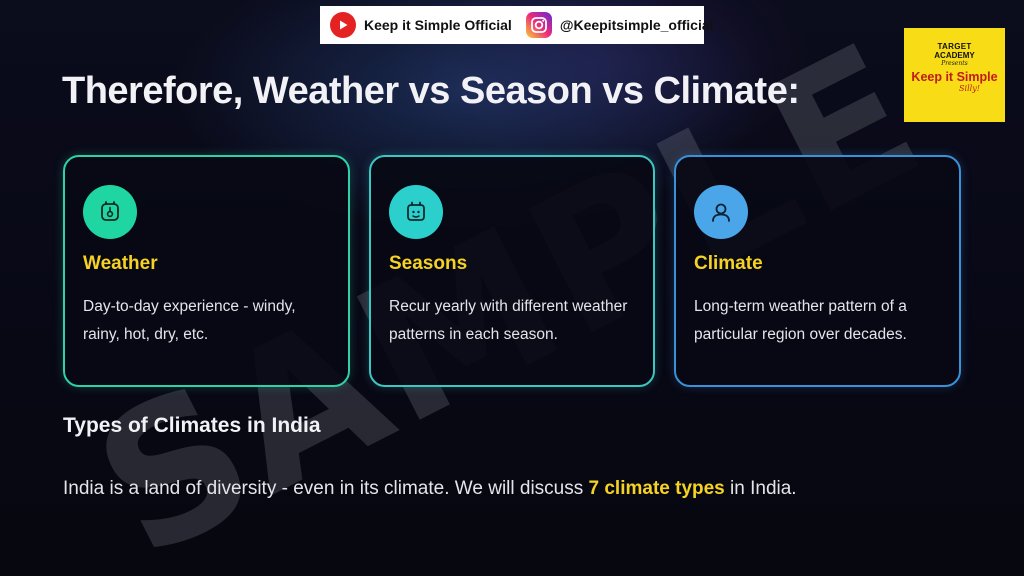  I want to click on thermometer-icon, so click(110, 212).